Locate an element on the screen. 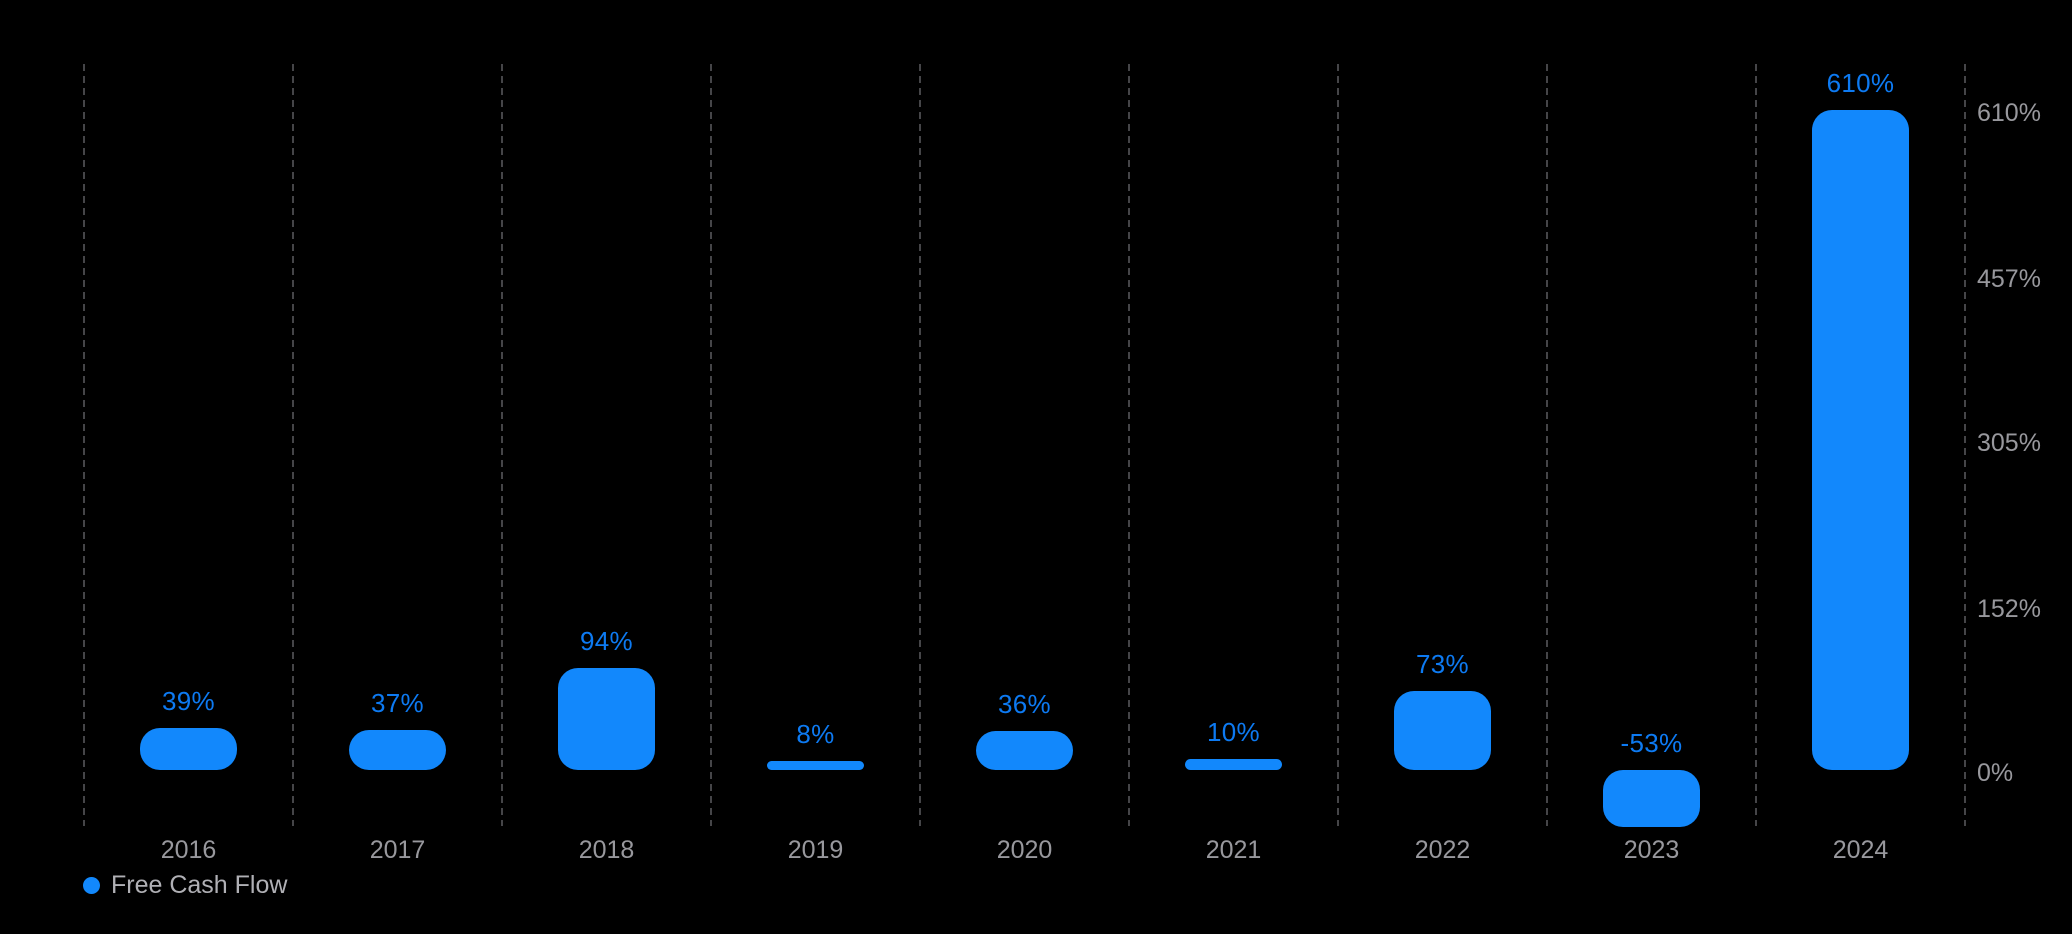 The height and width of the screenshot is (934, 2072). bar-value-label-2017: 37% is located at coordinates (397, 702).